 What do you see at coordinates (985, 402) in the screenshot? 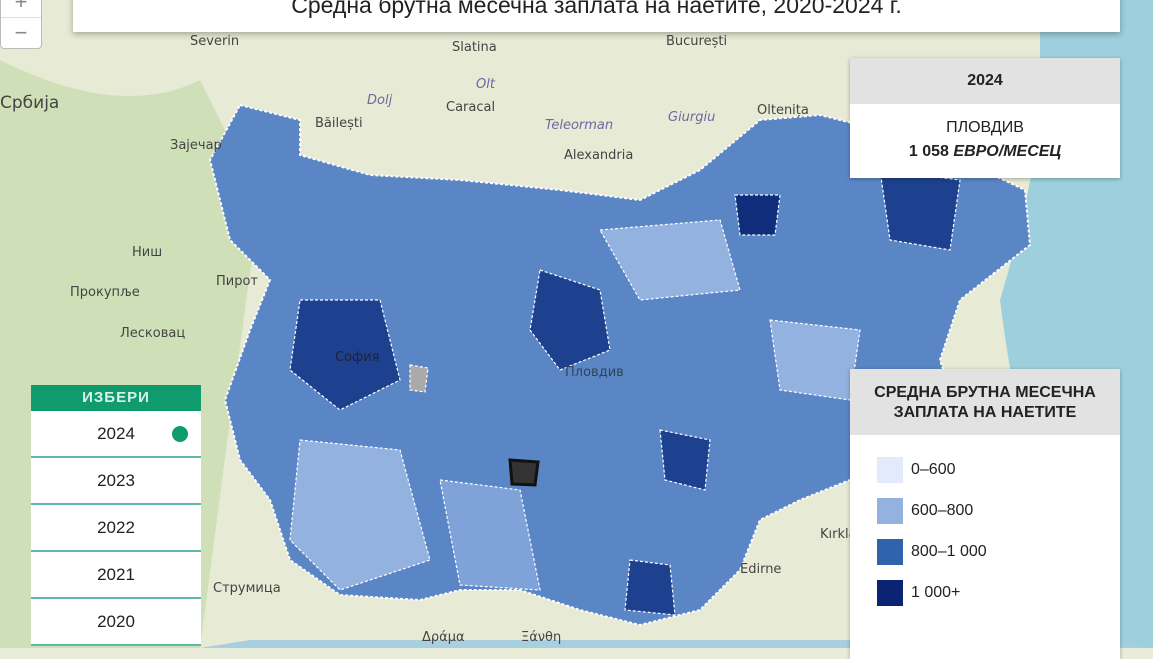
I see `legend-title: СРЕДНА БРУТНА МЕСЕЧНА ЗАПЛАТА НА НАЕТИТЕ` at bounding box center [985, 402].